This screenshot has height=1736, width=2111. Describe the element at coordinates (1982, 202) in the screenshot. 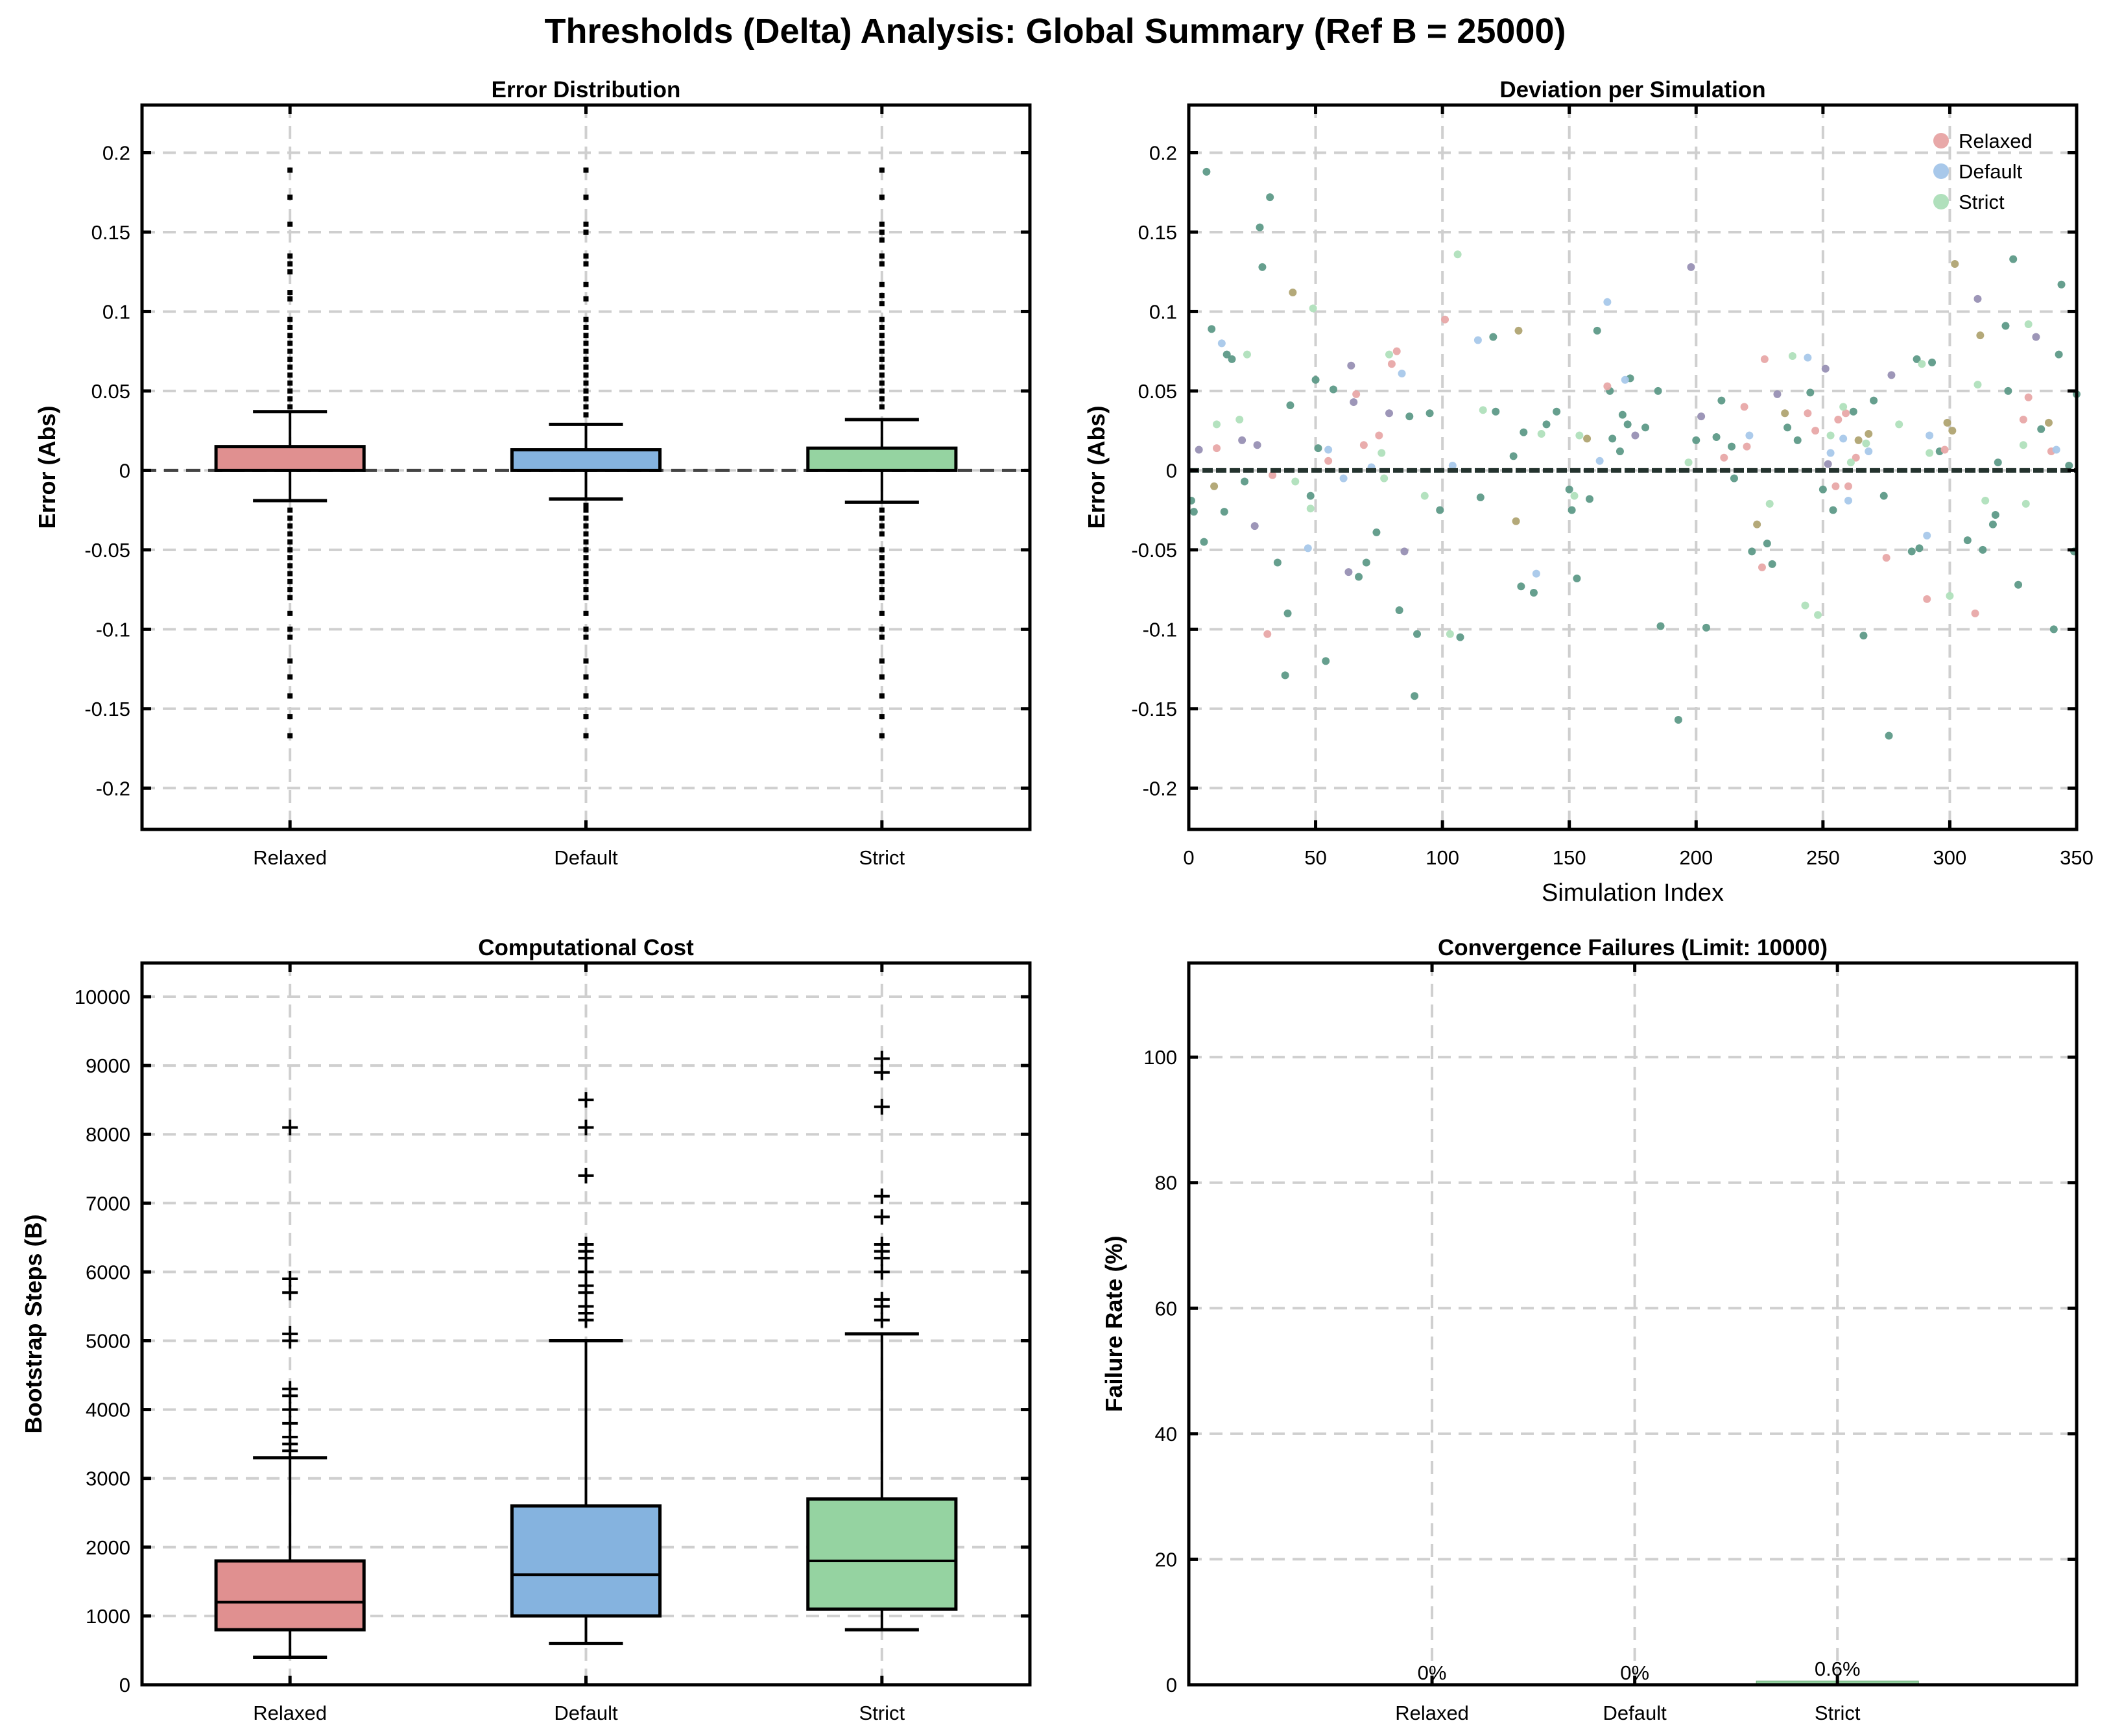

I see `legend-label-strict: Strict` at that location.